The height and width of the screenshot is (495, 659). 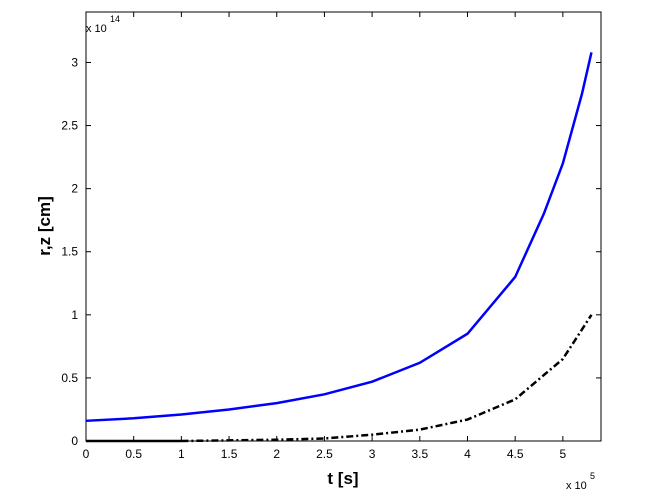 What do you see at coordinates (324, 454) in the screenshot?
I see `x-tick-label: 2.5` at bounding box center [324, 454].